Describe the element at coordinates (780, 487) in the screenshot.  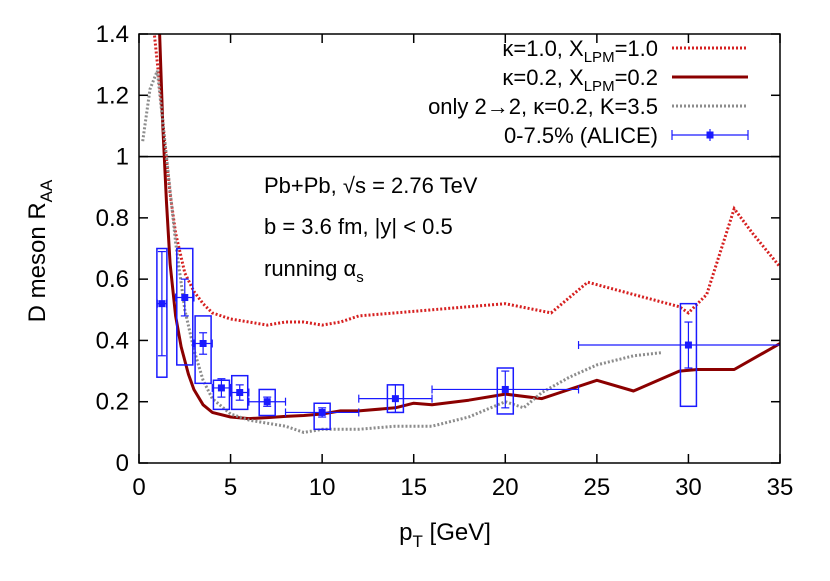
I see `x-tick-label: 35` at that location.